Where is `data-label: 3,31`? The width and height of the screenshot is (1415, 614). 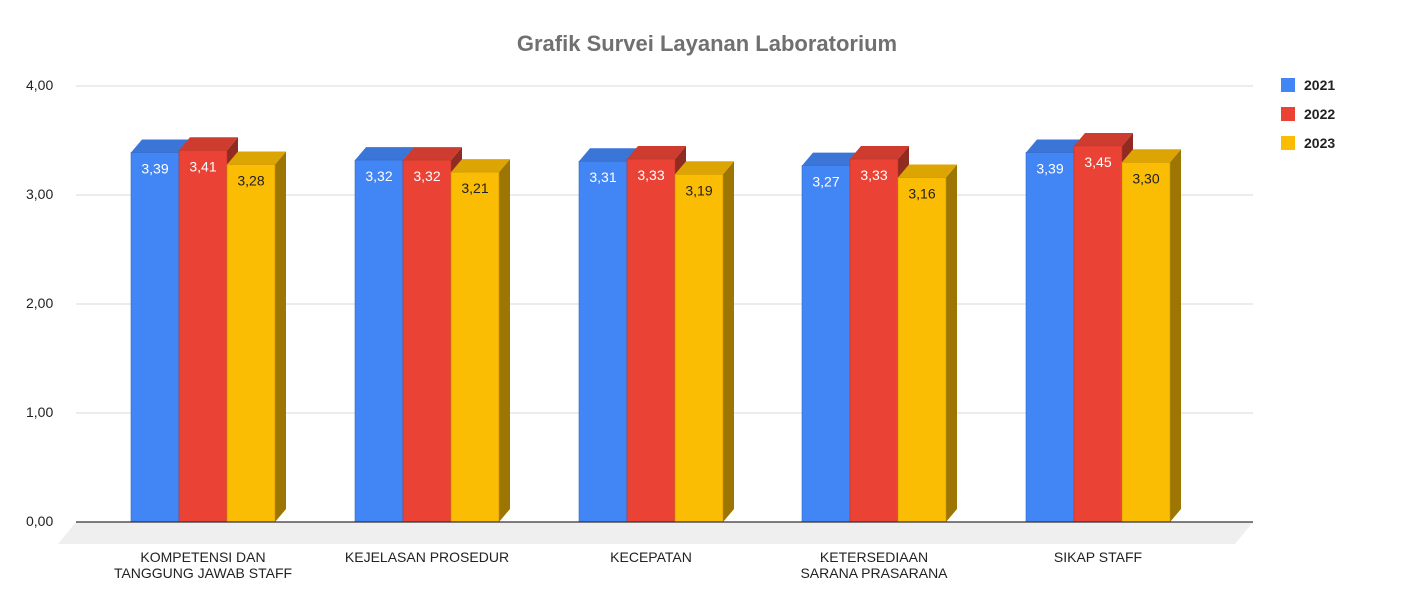
data-label: 3,31 is located at coordinates (602, 177).